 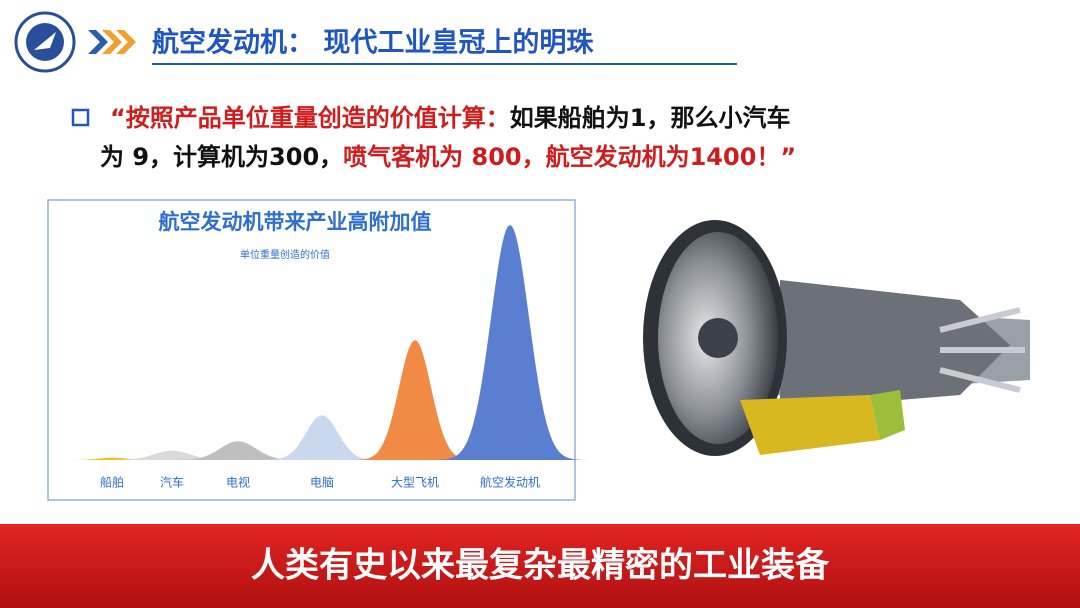 I want to click on quote-run: 如果船舶为1，那么小汽车, so click(x=650, y=118).